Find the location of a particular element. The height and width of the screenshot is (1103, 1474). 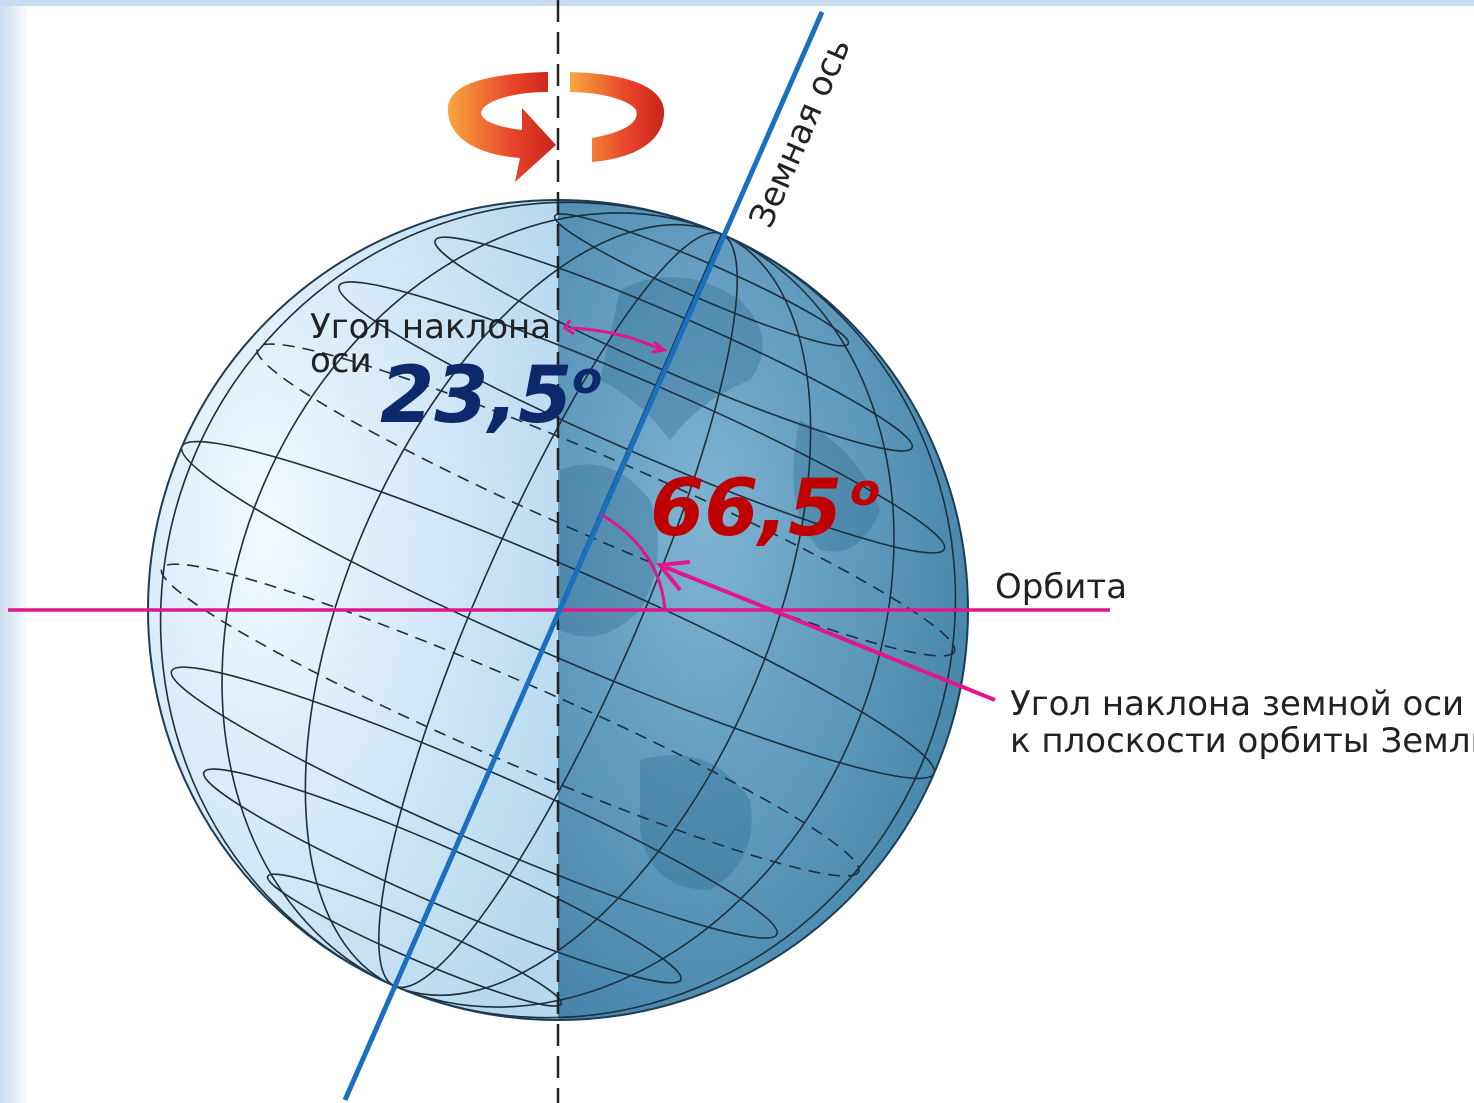

axis-angle: 23,5 is located at coordinates (476, 396).